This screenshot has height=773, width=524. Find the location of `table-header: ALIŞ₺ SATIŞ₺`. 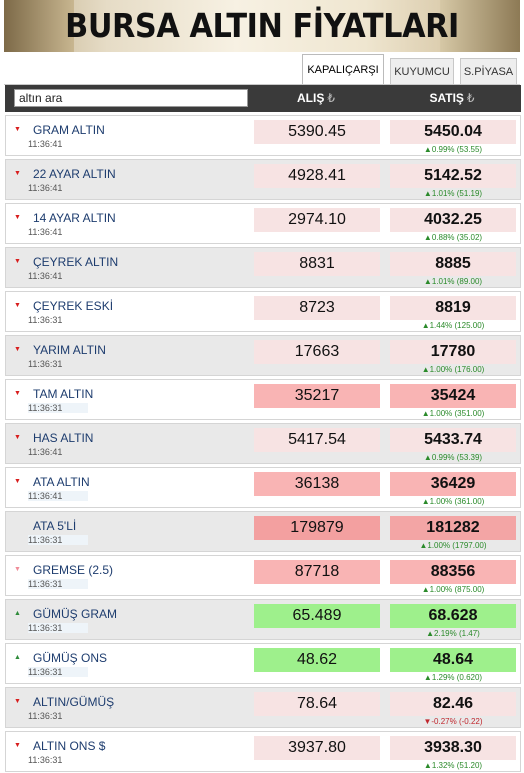

table-header: ALIŞ₺ SATIŞ₺ is located at coordinates (263, 98).